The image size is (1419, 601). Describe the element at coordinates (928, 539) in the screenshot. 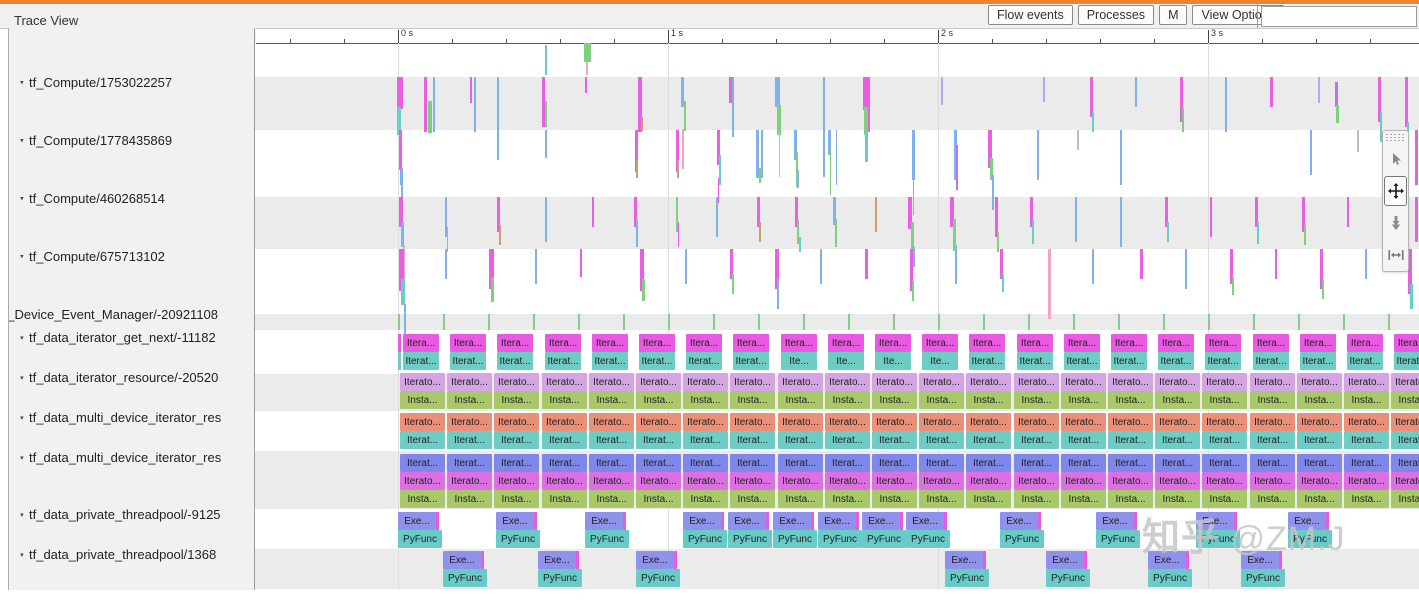

I see `trace-event-box: PyFunc` at that location.